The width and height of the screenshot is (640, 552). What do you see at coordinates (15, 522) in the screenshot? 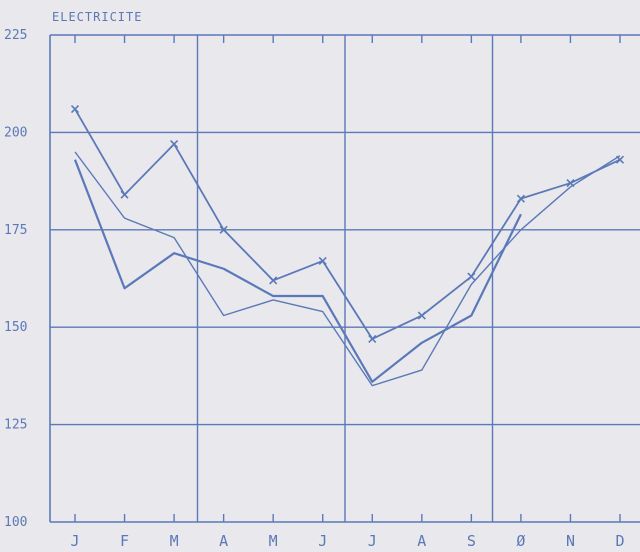
I see `y-tick-label: 100` at bounding box center [15, 522].